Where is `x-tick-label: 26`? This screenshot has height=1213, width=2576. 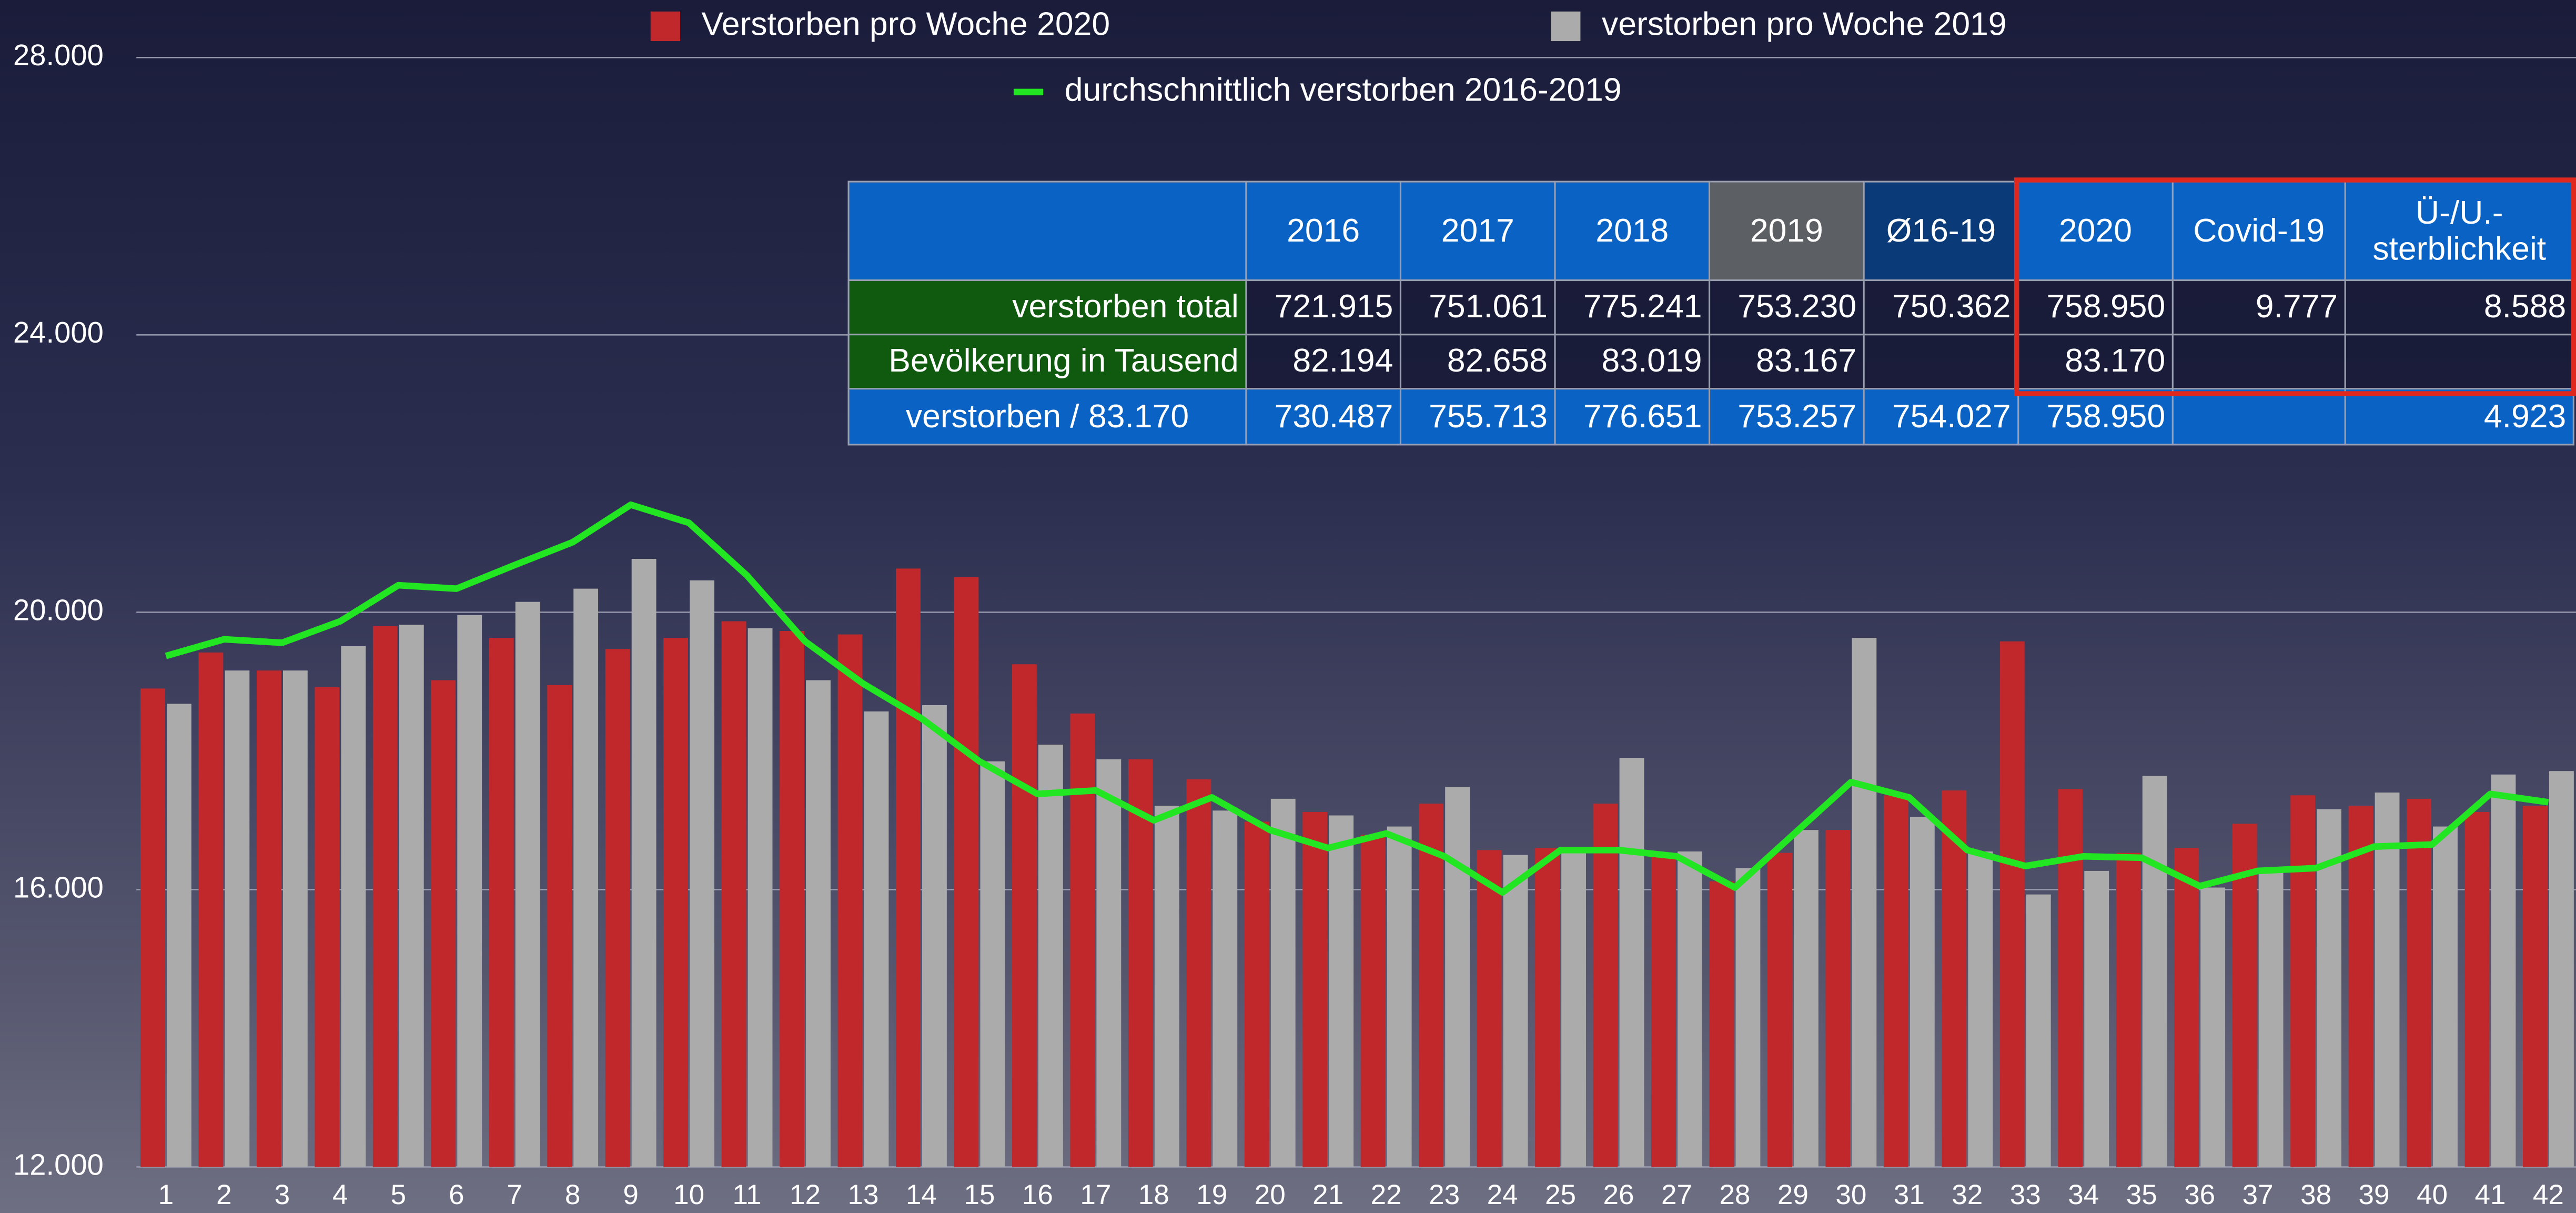 x-tick-label: 26 is located at coordinates (1618, 1194).